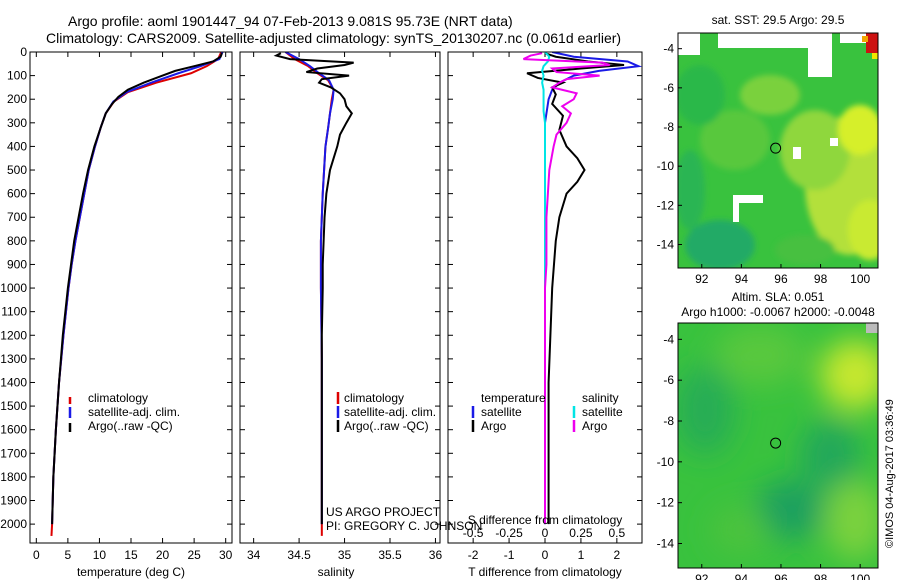 This screenshot has height=580, width=900. I want to click on y-tick-label: 1100, so click(14, 312).